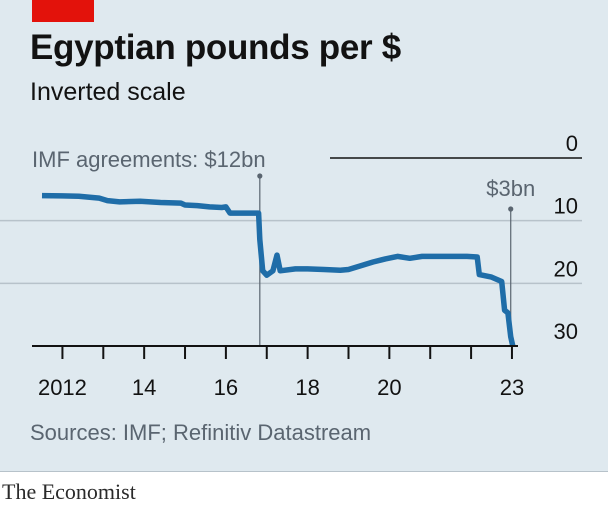 The width and height of the screenshot is (608, 509). What do you see at coordinates (512, 387) in the screenshot?
I see `x-tick-label: 23` at bounding box center [512, 387].